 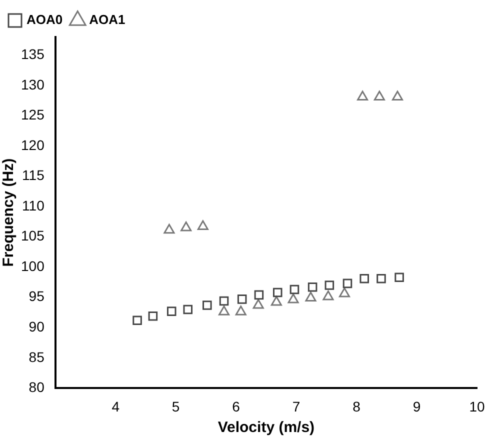 I want to click on legend-label: AOA1, so click(x=107, y=20).